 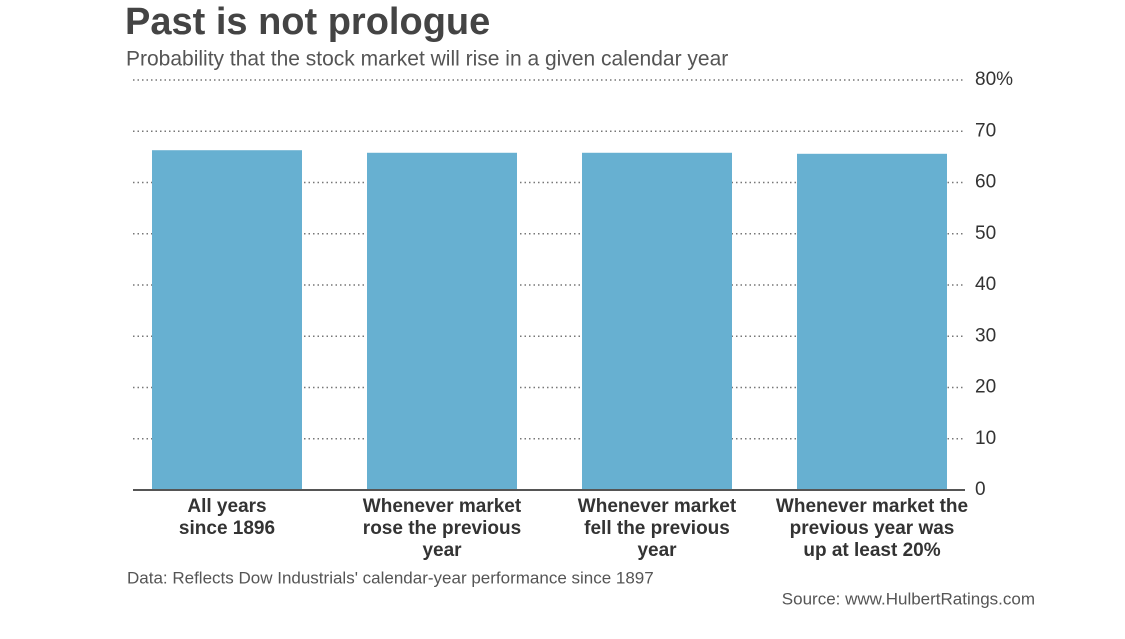 What do you see at coordinates (985, 130) in the screenshot?
I see `y-tick-label: 70` at bounding box center [985, 130].